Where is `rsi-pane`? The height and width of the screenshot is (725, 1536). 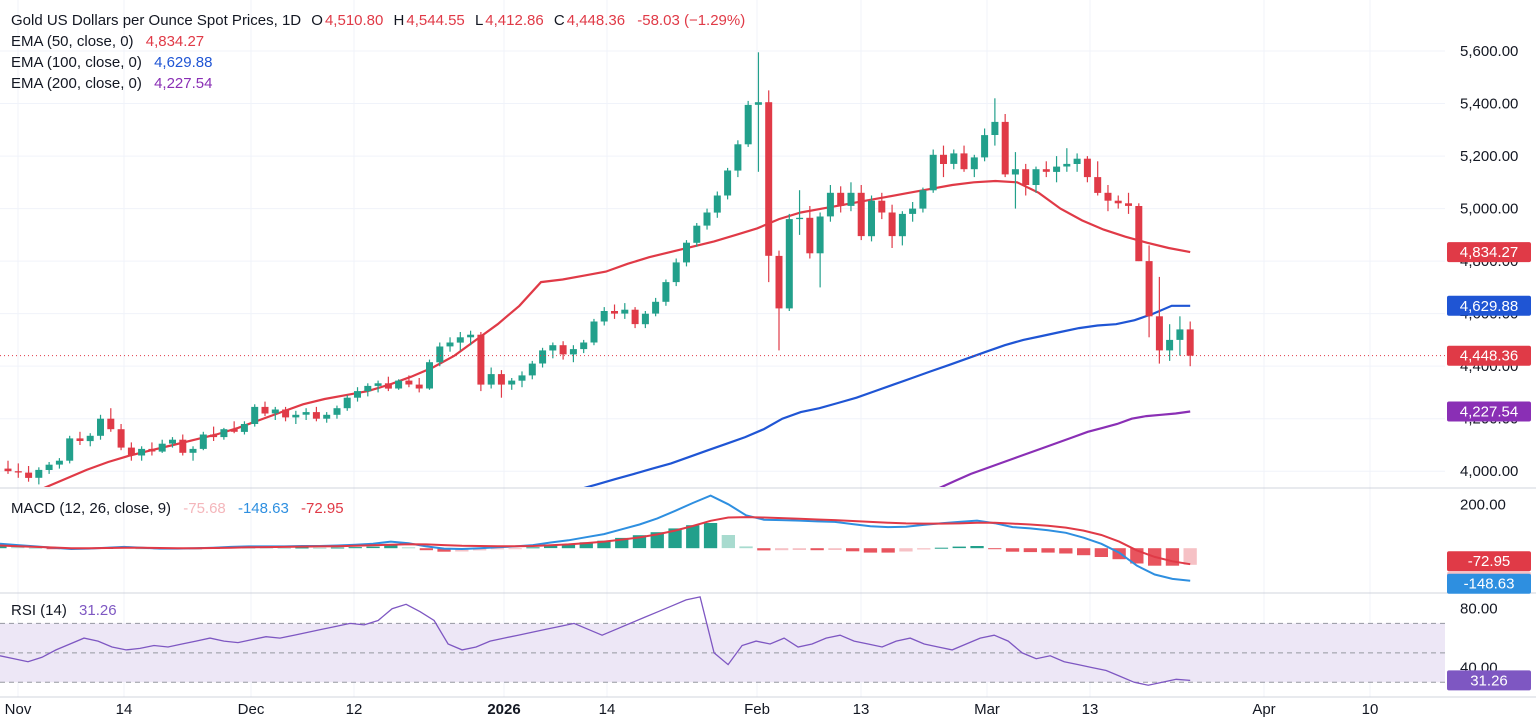
rsi-pane is located at coordinates (722, 641).